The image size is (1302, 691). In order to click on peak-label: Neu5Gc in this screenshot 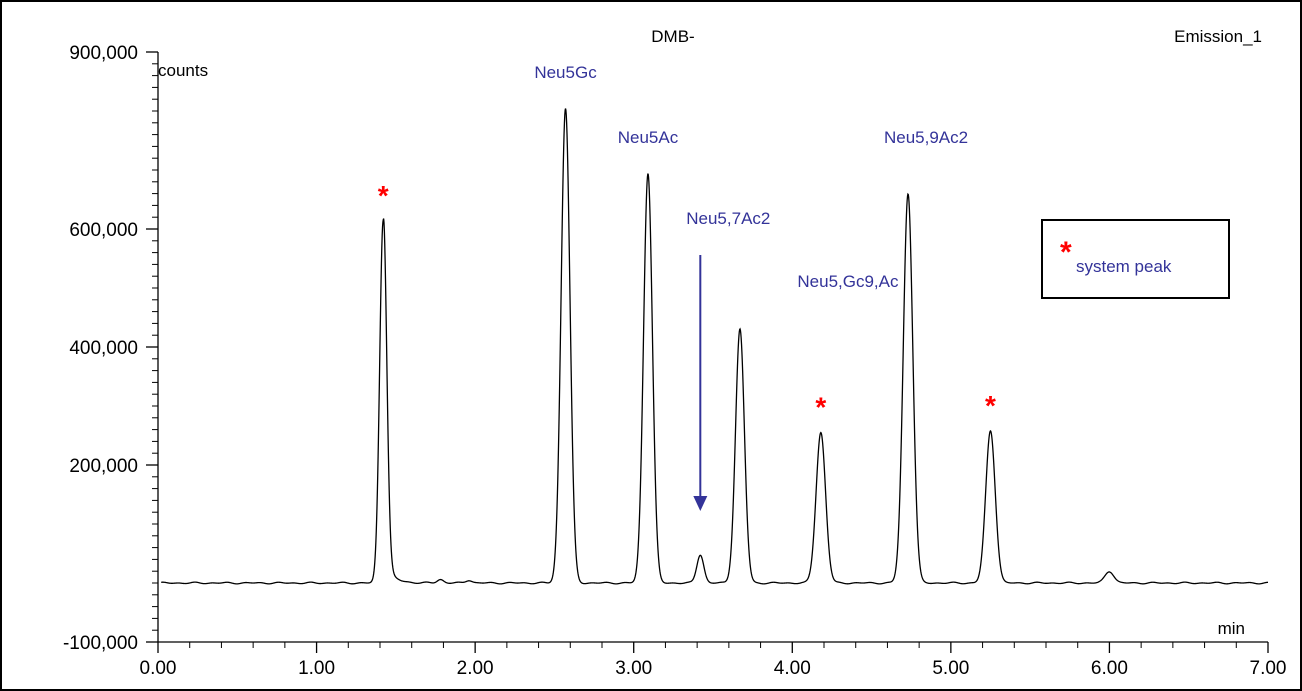, I will do `click(565, 72)`.